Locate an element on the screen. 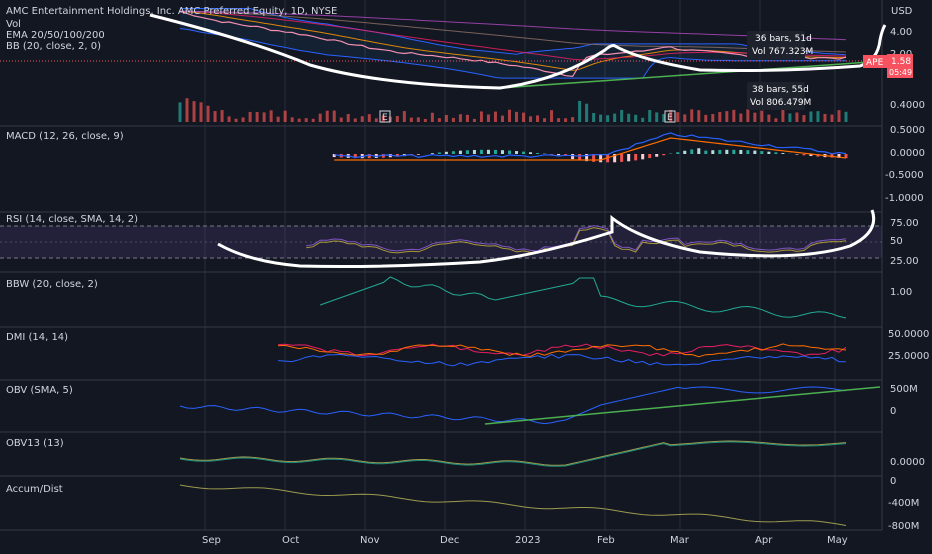 The width and height of the screenshot is (932, 554). x-tick-oct: Oct is located at coordinates (290, 540).